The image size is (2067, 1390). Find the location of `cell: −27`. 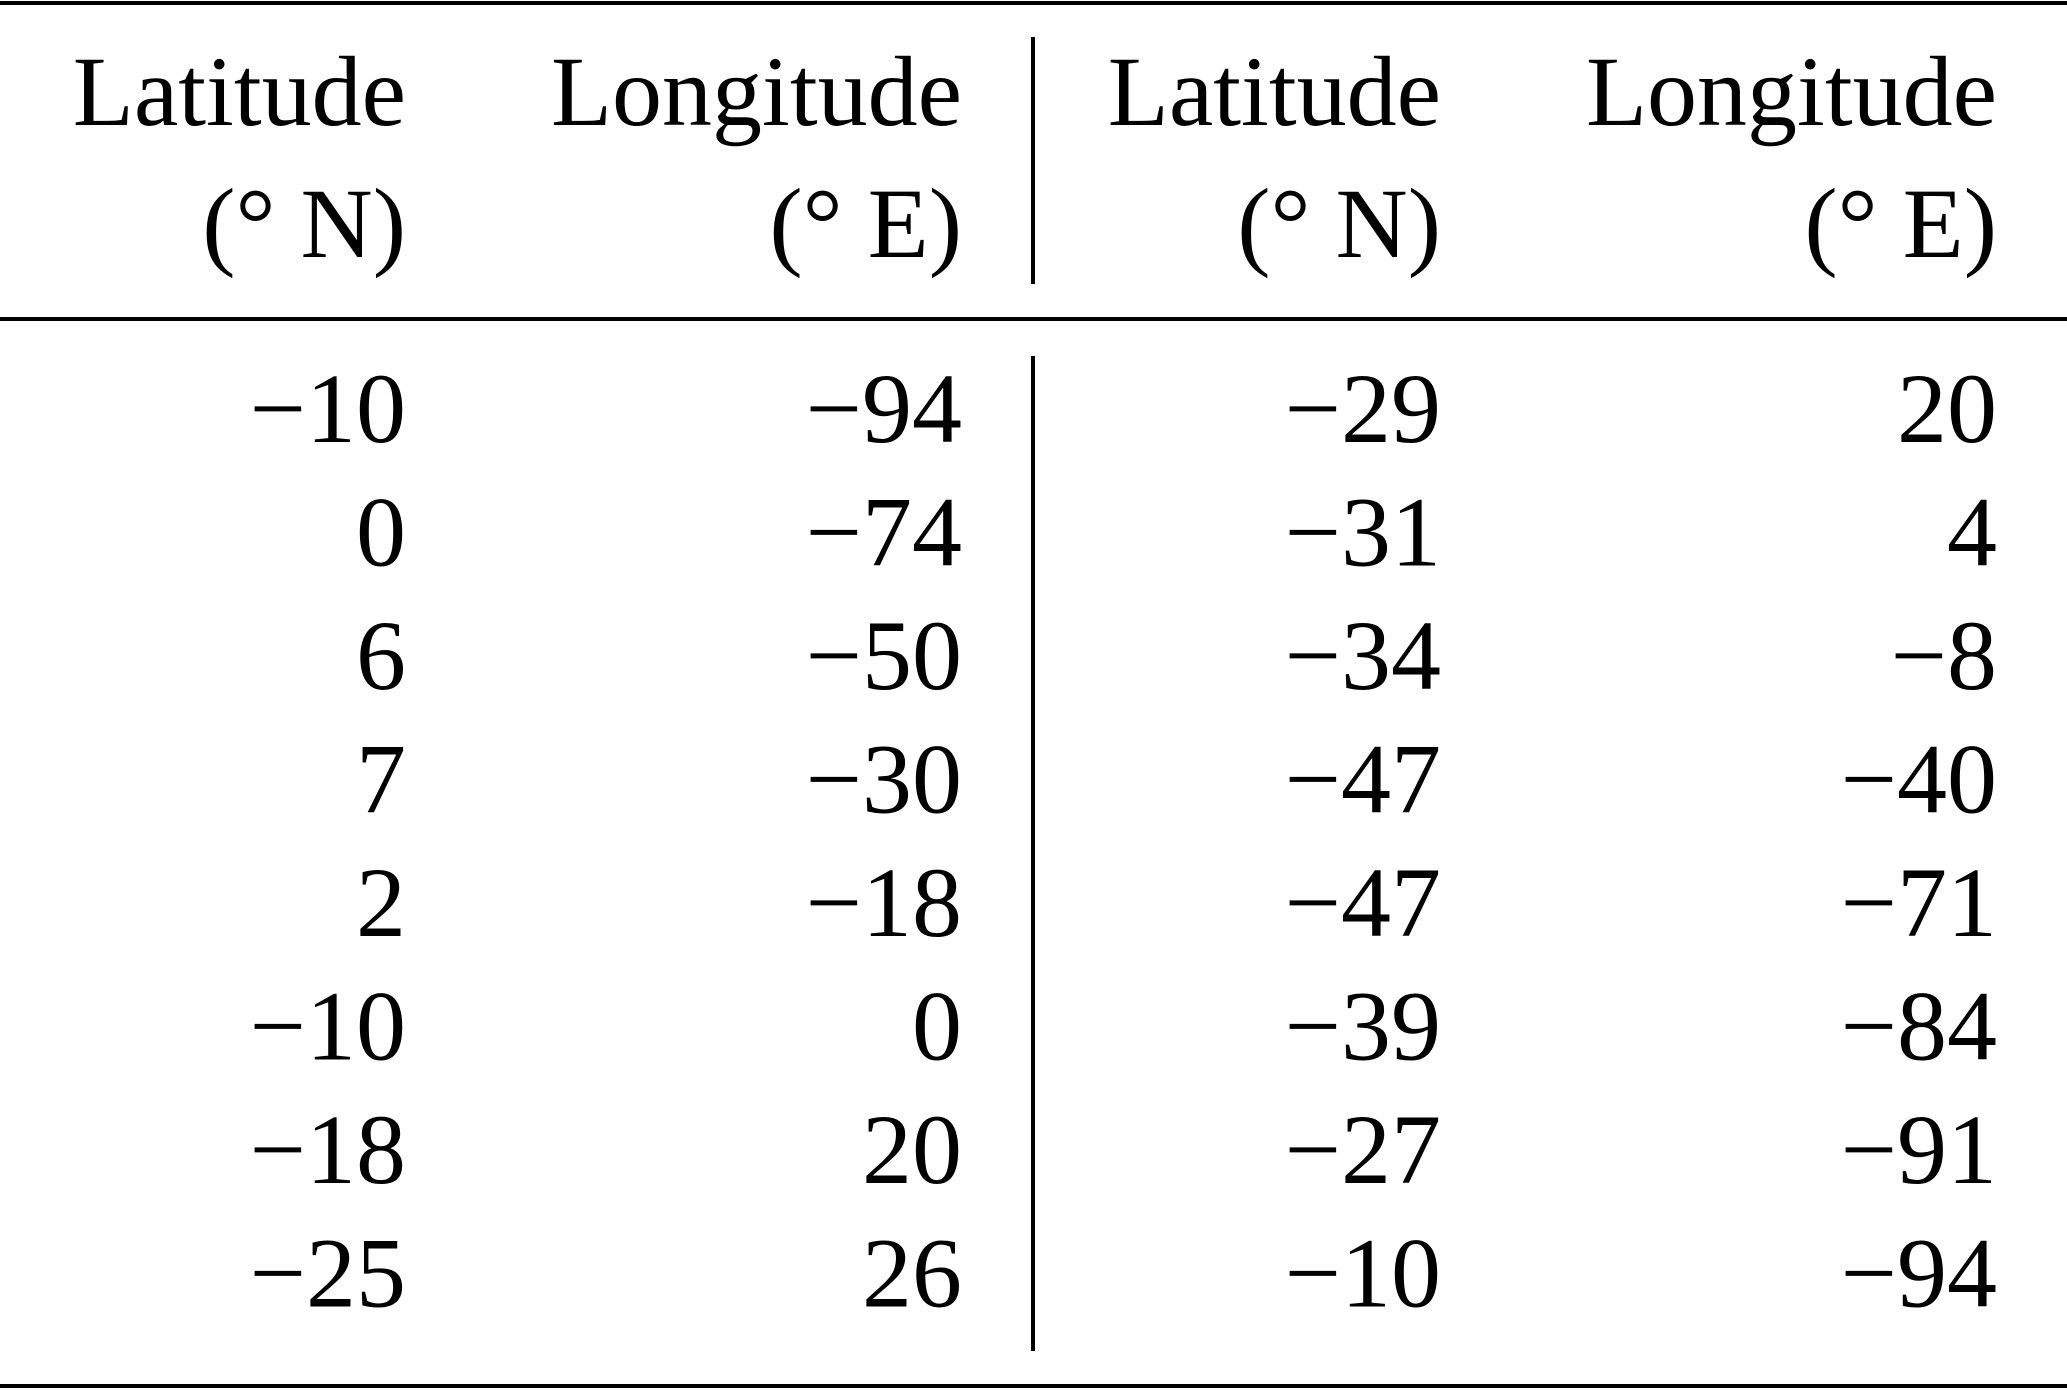

cell: −27 is located at coordinates (1363, 1149).